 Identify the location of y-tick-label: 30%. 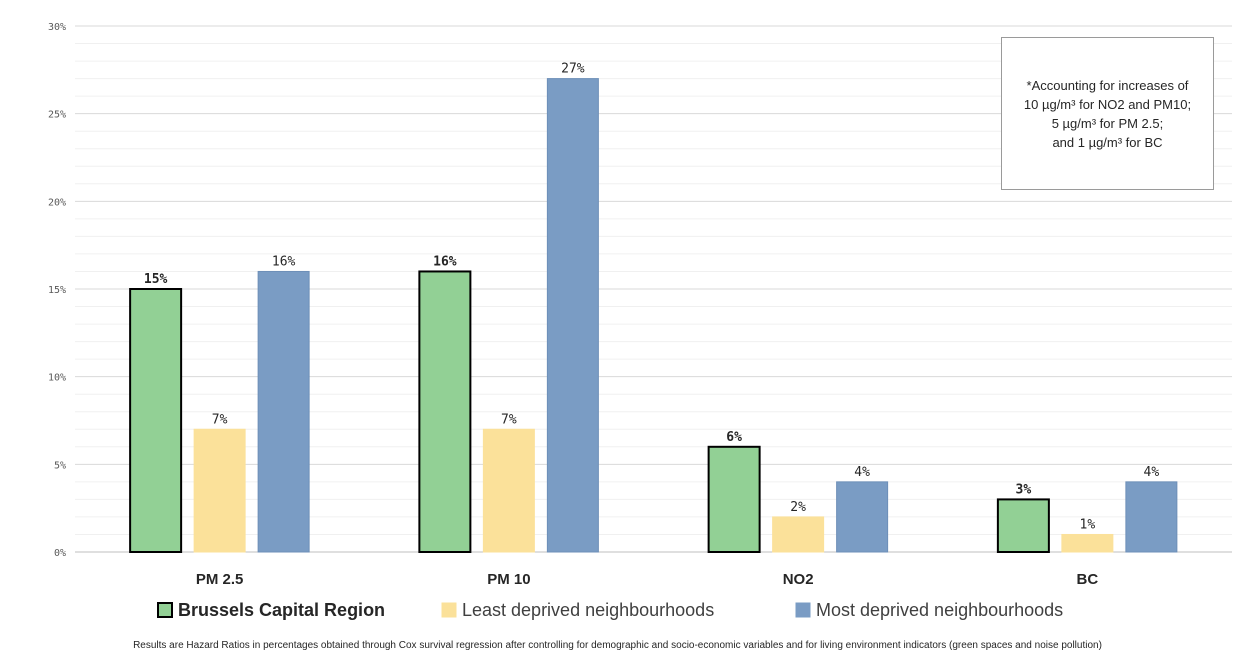
(57, 27).